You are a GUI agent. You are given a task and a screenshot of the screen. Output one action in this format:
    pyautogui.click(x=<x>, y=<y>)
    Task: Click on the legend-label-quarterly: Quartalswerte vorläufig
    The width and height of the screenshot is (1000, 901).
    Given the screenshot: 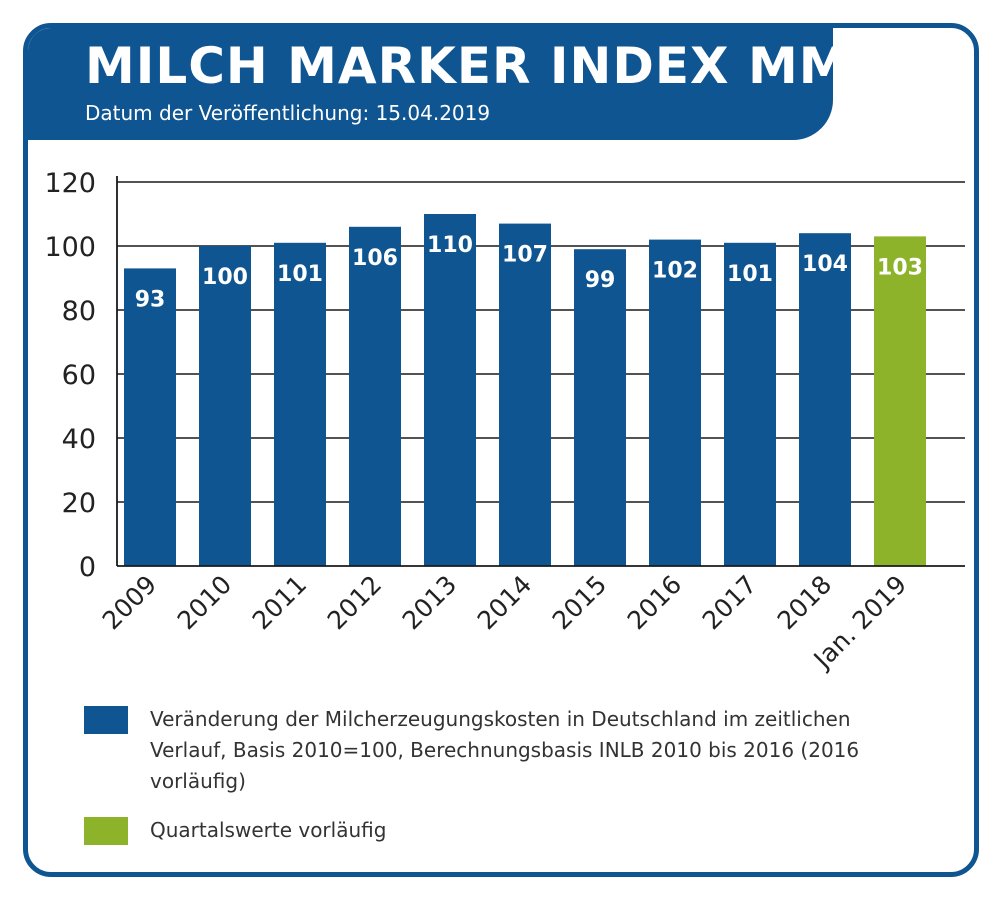 What is the action you would take?
    pyautogui.click(x=268, y=830)
    